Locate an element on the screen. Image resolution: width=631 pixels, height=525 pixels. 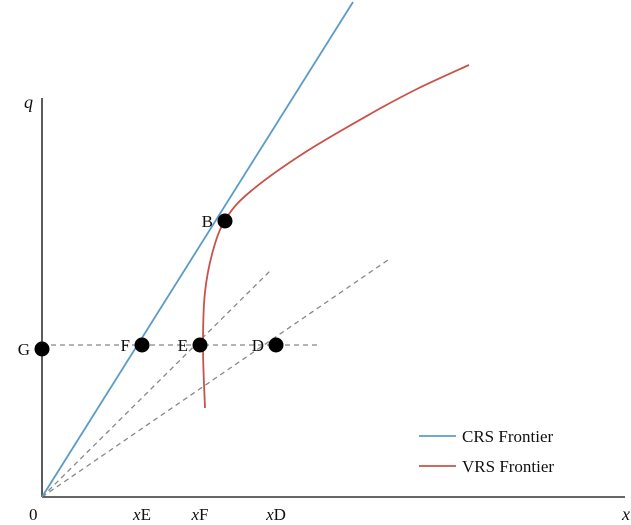
origin-label: 0 is located at coordinates (33, 514).